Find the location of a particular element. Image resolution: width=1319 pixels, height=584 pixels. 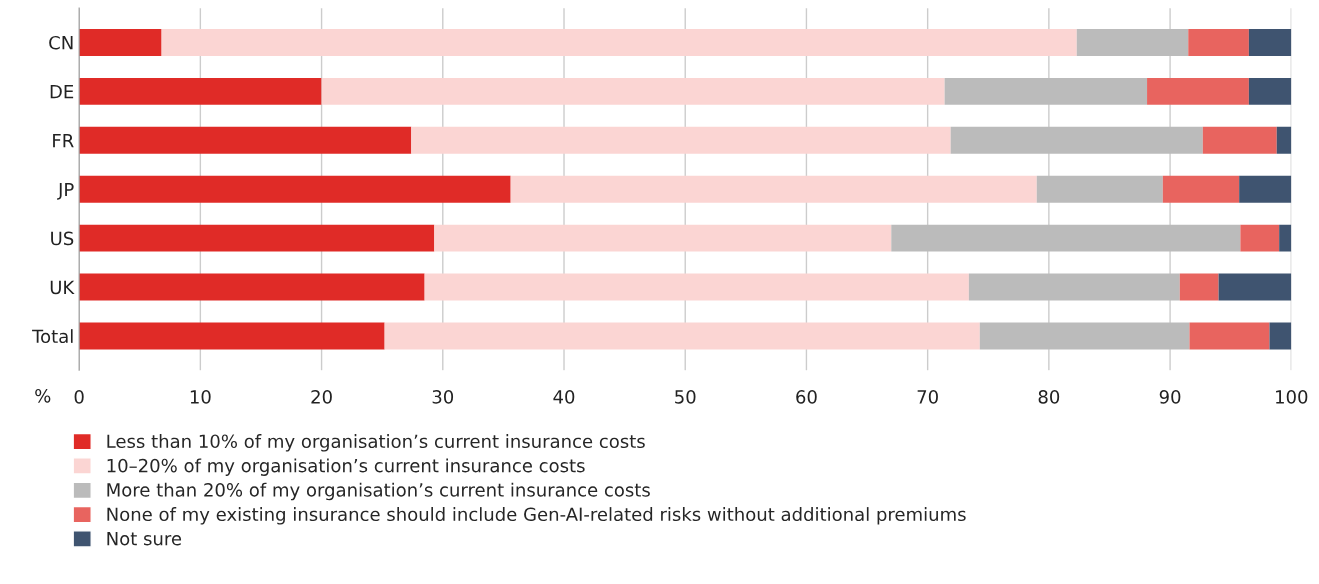

x-tick-label: 60 is located at coordinates (806, 397).